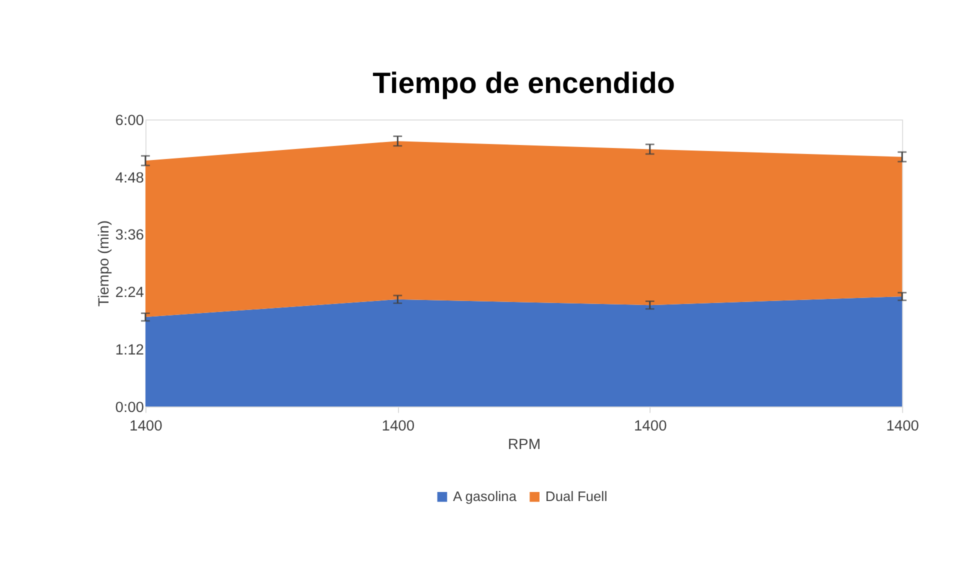 The image size is (965, 581). What do you see at coordinates (523, 83) in the screenshot?
I see `chart-title: Tiempo de encendido` at bounding box center [523, 83].